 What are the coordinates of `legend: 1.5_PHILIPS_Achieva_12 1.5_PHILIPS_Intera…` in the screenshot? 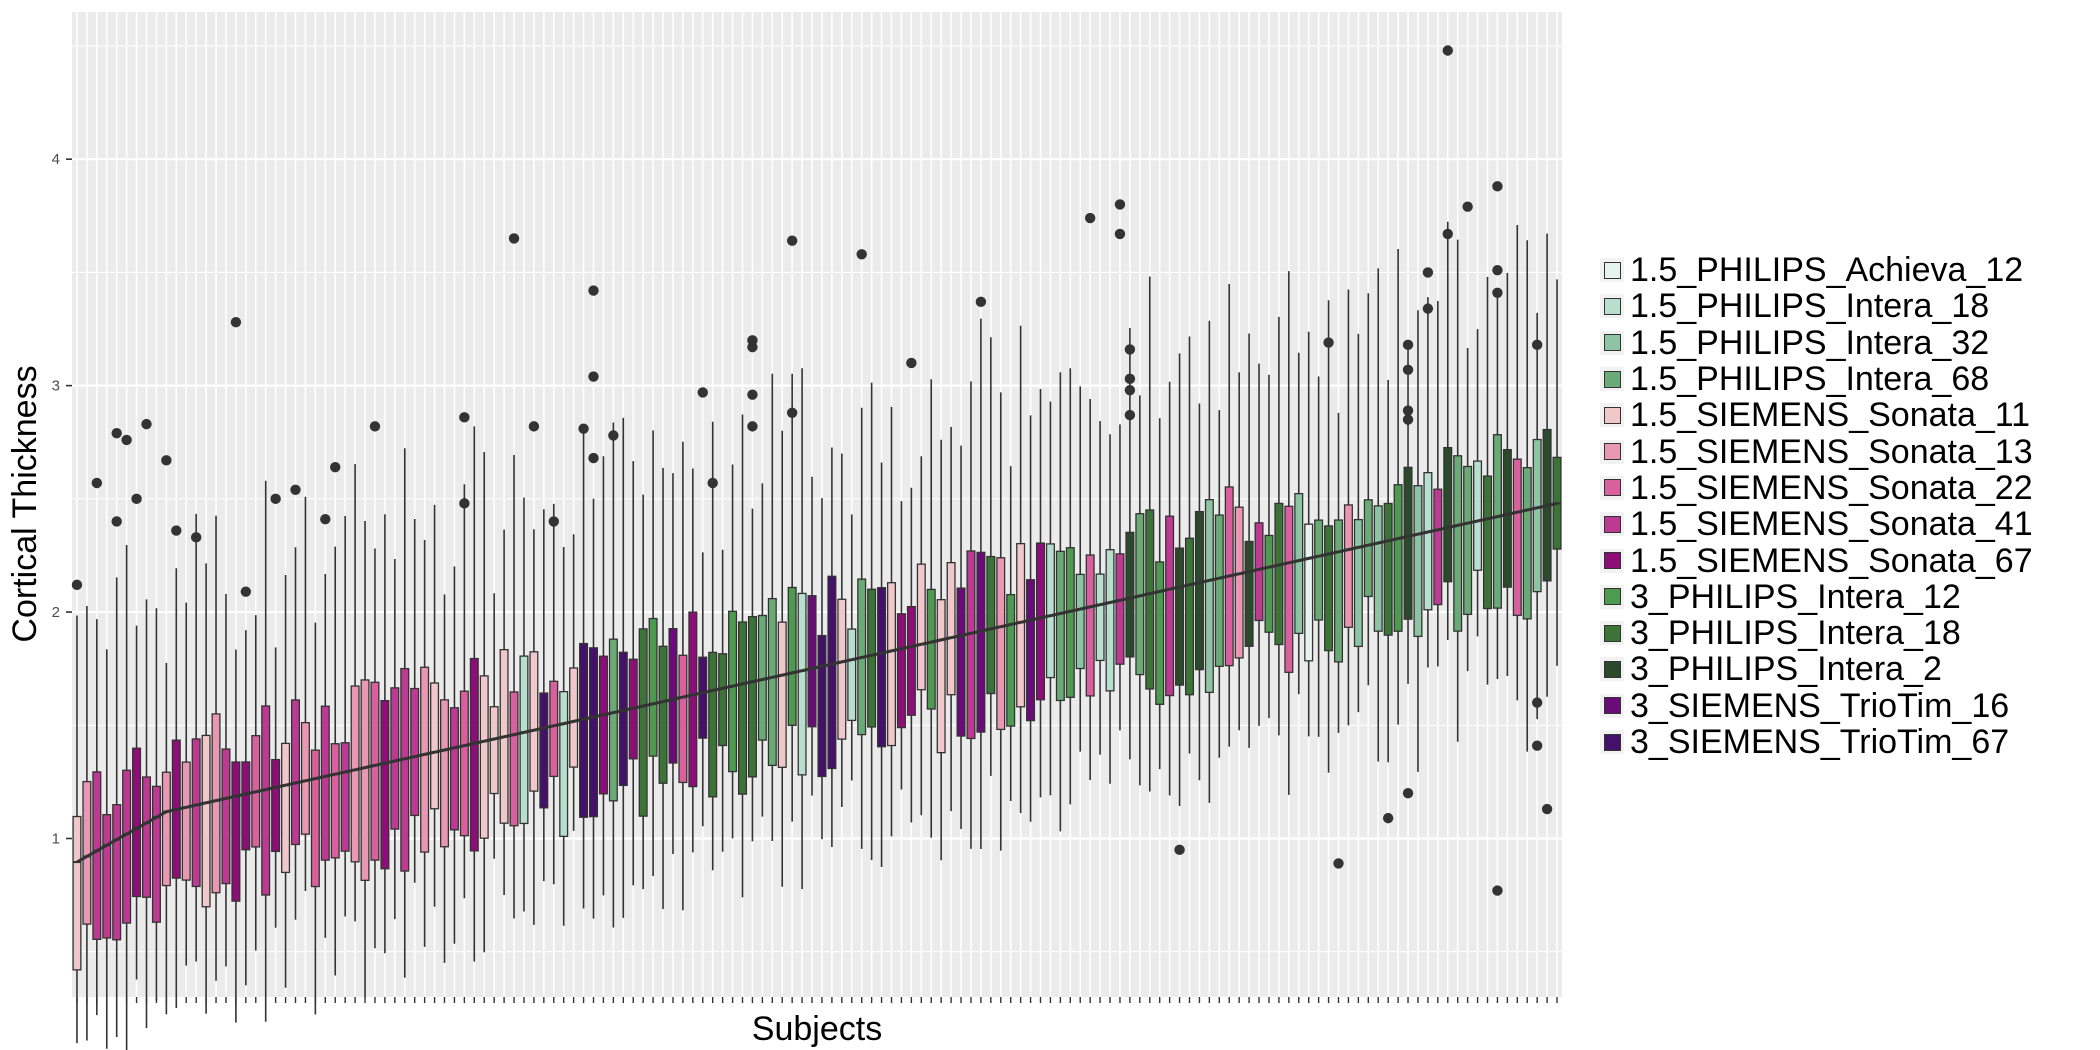 It's located at (1816, 506).